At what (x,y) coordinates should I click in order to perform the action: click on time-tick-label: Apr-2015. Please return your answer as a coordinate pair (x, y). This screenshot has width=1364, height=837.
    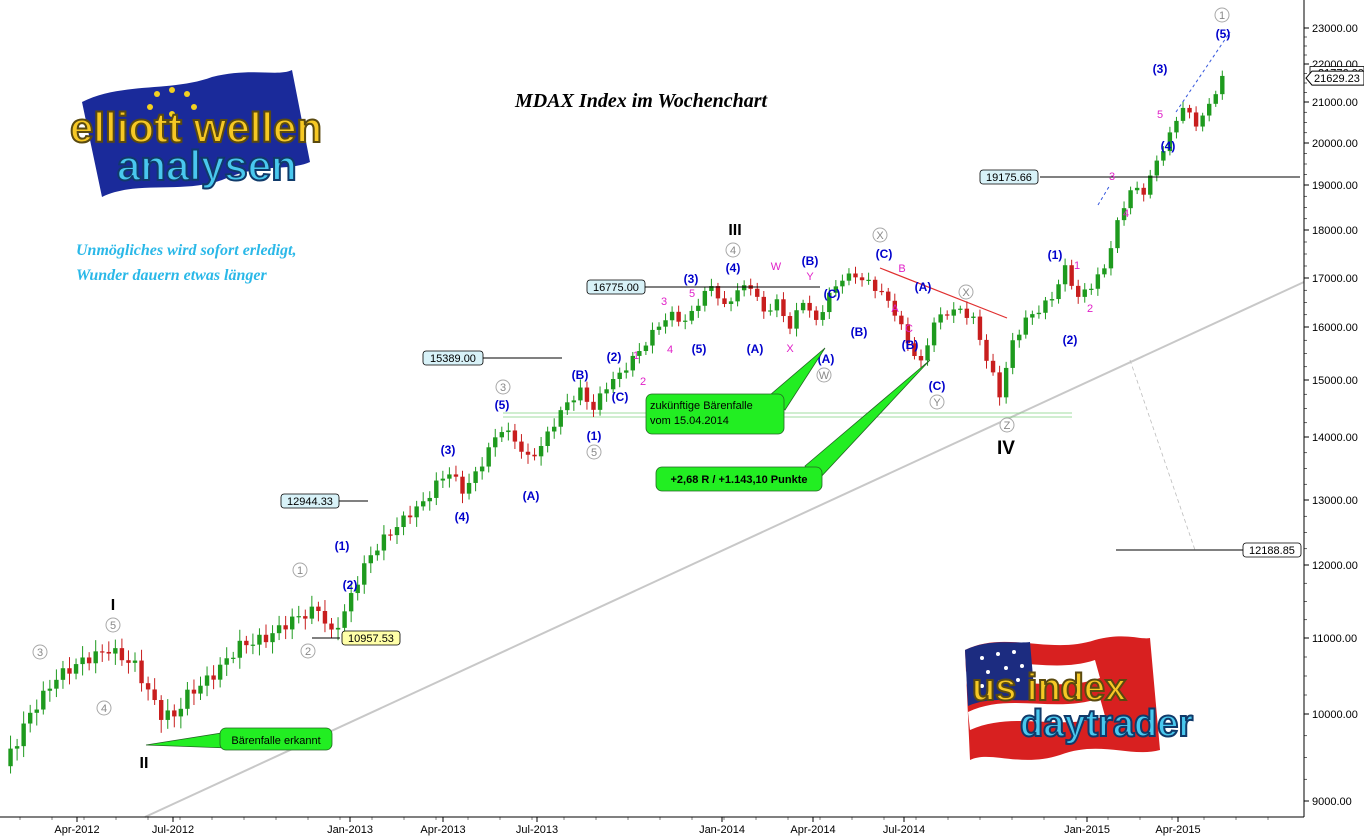
    Looking at the image, I should click on (1177, 830).